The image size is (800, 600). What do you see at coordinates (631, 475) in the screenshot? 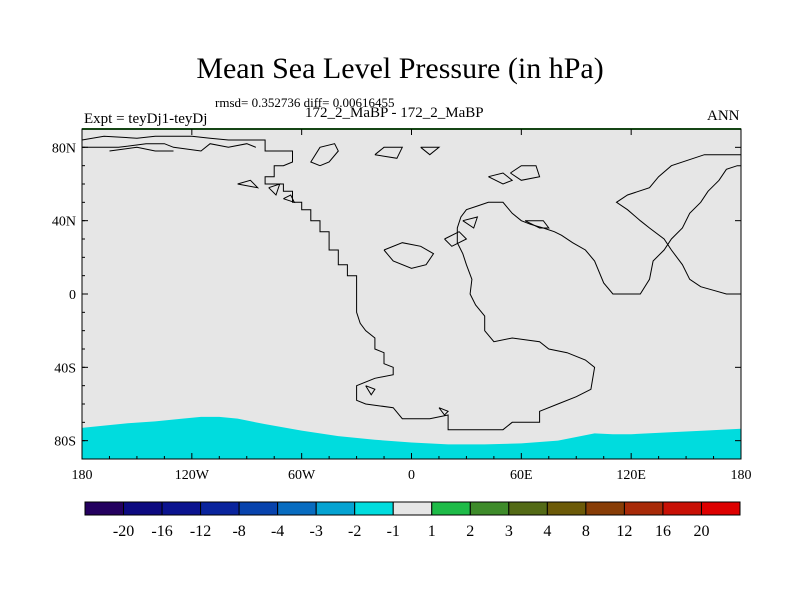
I see `x-tick-label: 120E` at bounding box center [631, 475].